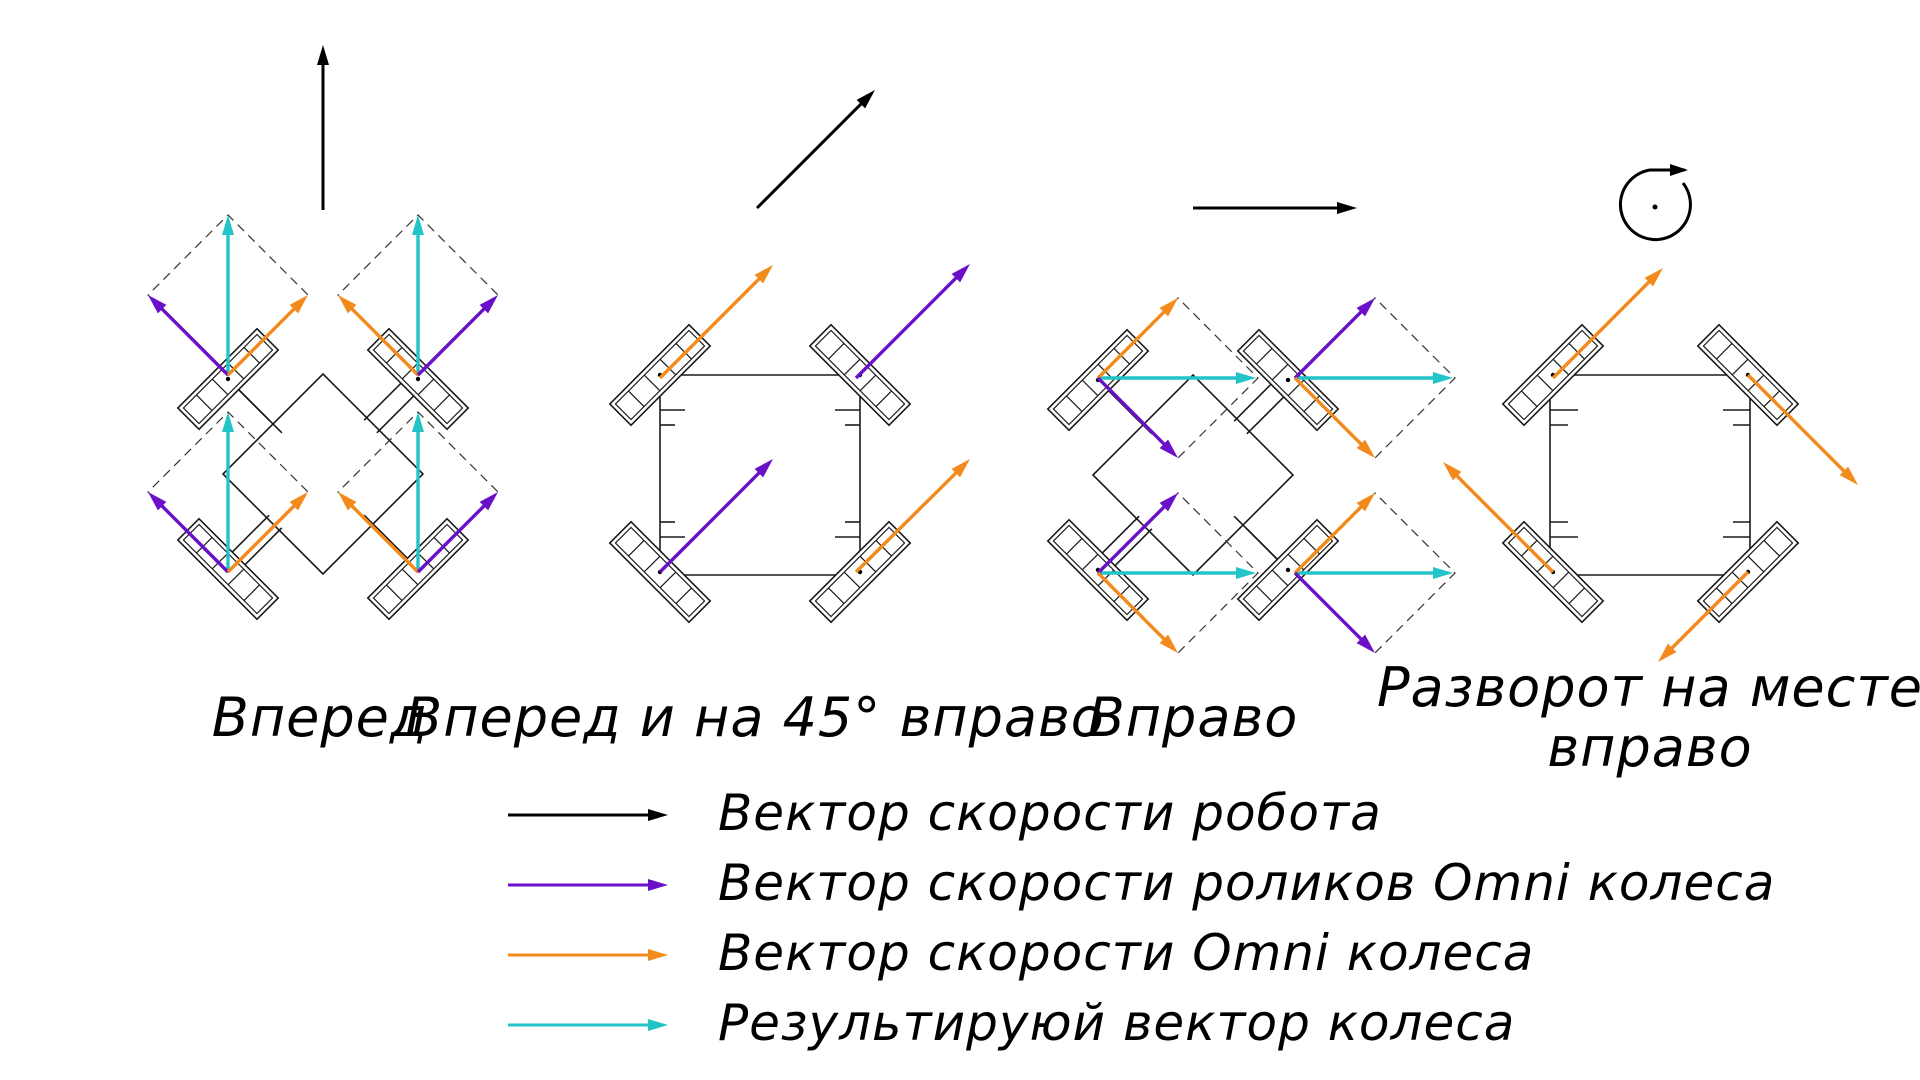  Describe the element at coordinates (755, 717) in the screenshot. I see `caption-forward-45-right: Вперед и на 45° вправо` at that location.